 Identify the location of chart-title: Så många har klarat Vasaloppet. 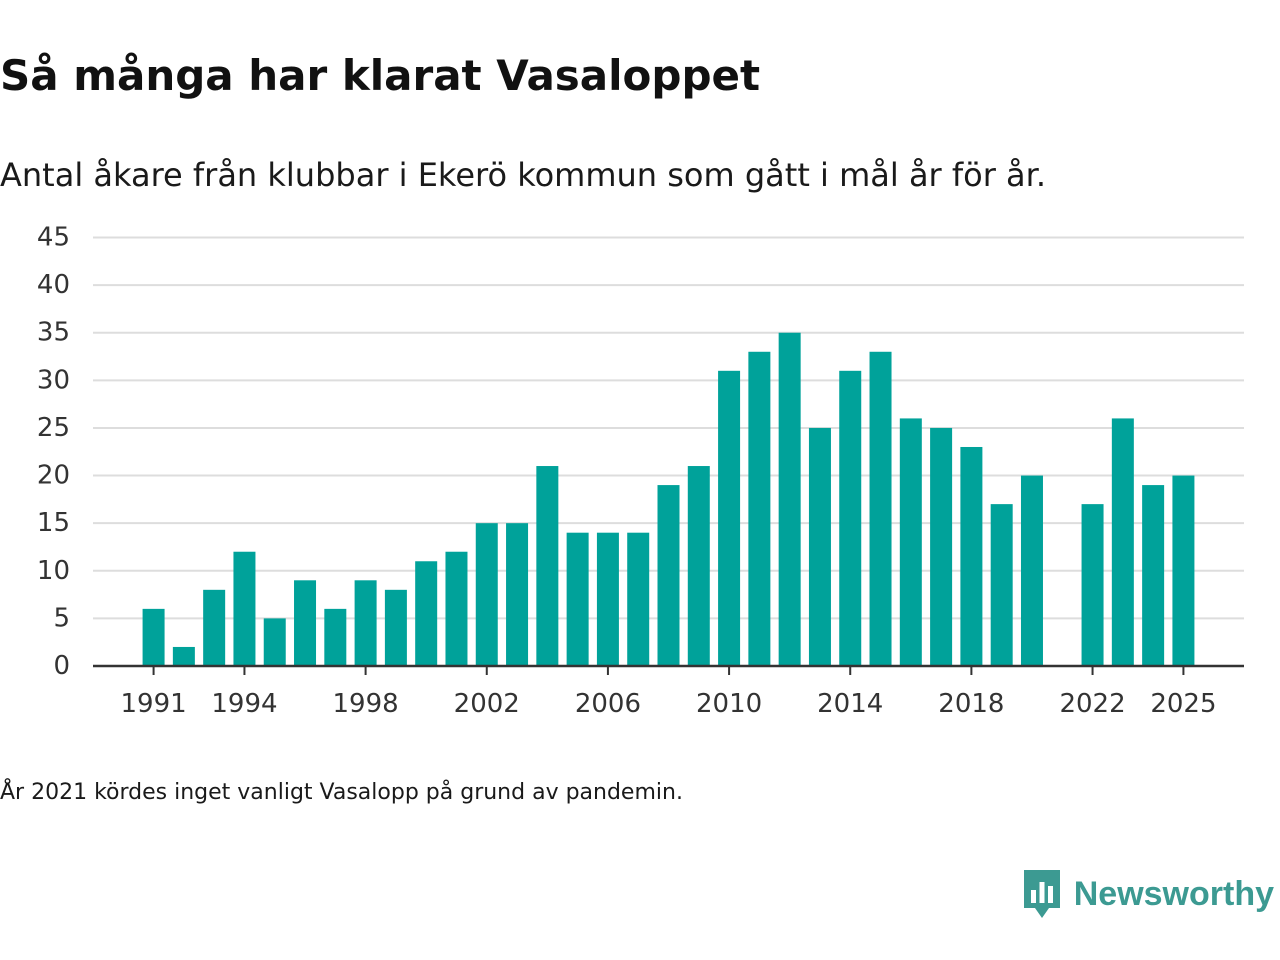
(380, 75).